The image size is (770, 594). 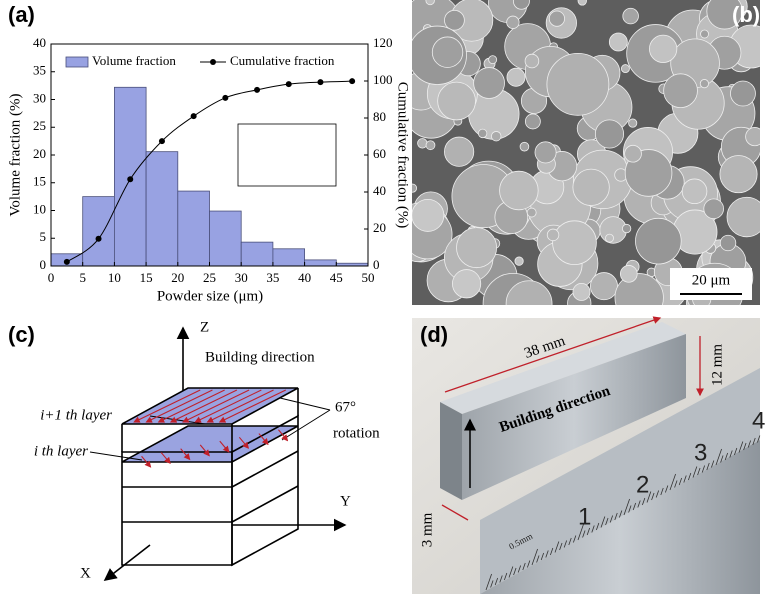 I want to click on block-side, so click(x=451, y=451).